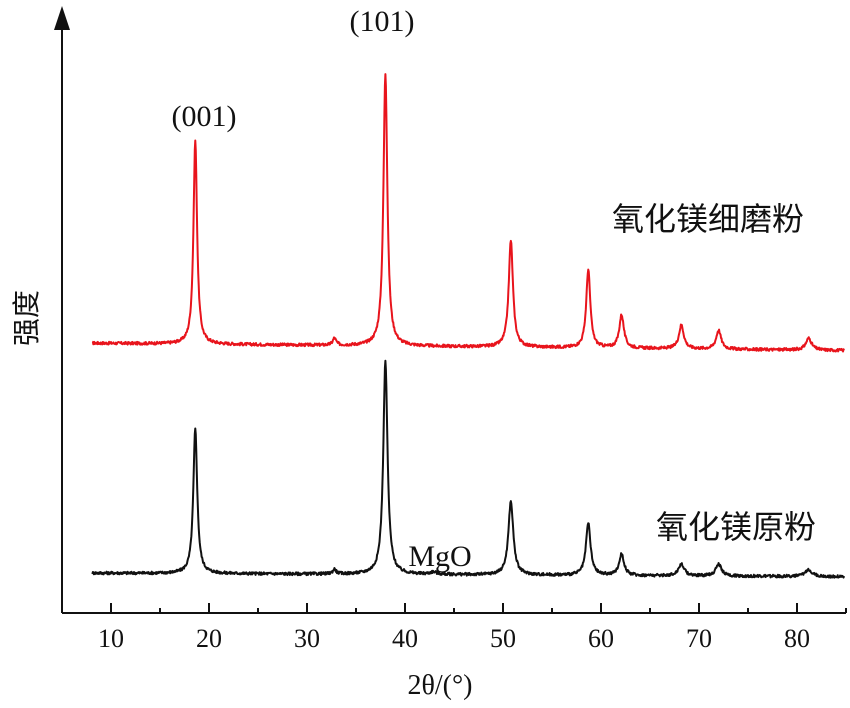 The height and width of the screenshot is (708, 850). I want to click on x-tick-label: 80, so click(797, 638).